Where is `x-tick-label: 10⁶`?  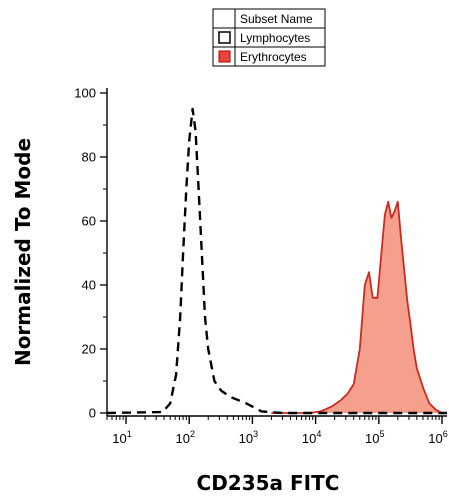 x-tick-label: 10⁶ is located at coordinates (437, 437).